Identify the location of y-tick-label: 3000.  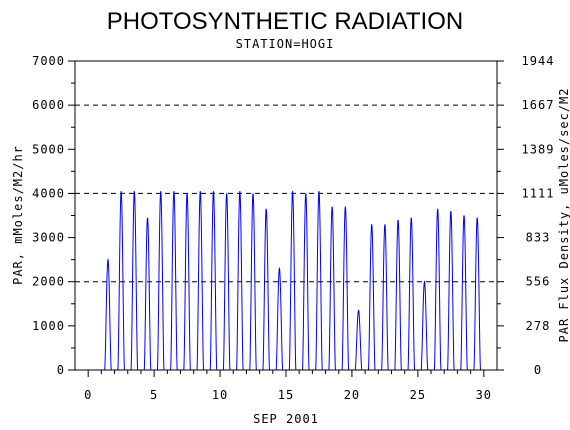
(48, 238).